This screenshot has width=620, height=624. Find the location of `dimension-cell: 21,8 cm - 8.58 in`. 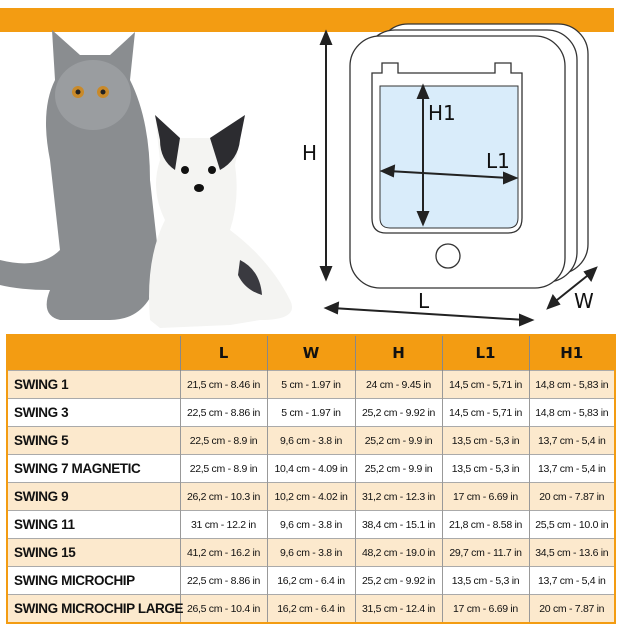

dimension-cell: 21,8 cm - 8.58 in is located at coordinates (485, 524).